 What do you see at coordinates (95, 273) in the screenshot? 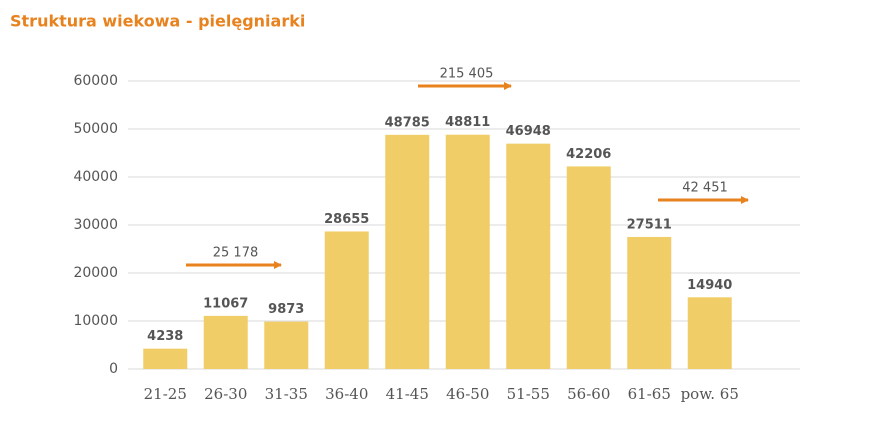
I see `y-tick-label: 20000` at bounding box center [95, 273].